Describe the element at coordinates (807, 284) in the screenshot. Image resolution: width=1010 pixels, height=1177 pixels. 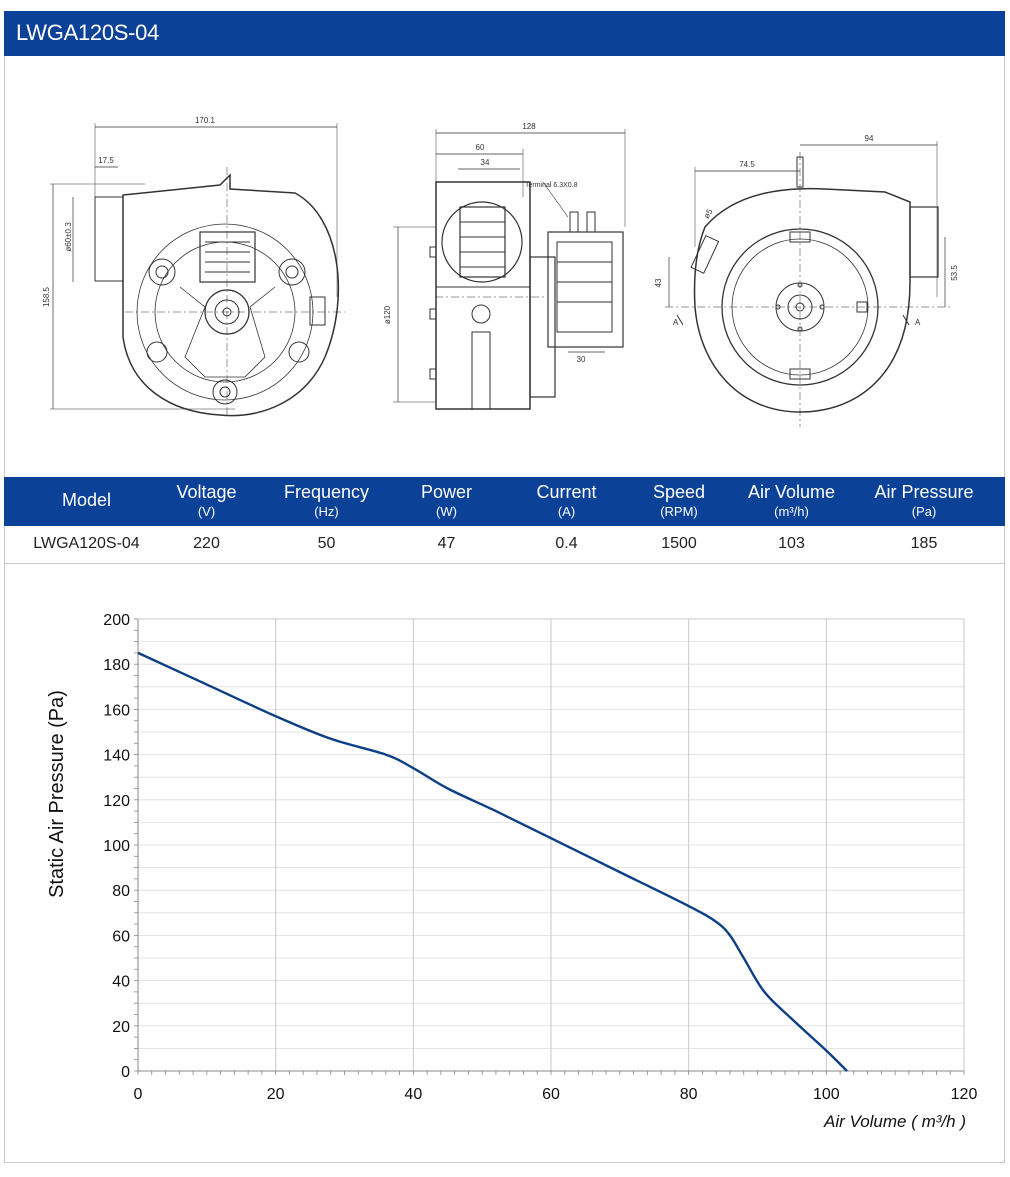
I see `rear-view-drawing` at that location.